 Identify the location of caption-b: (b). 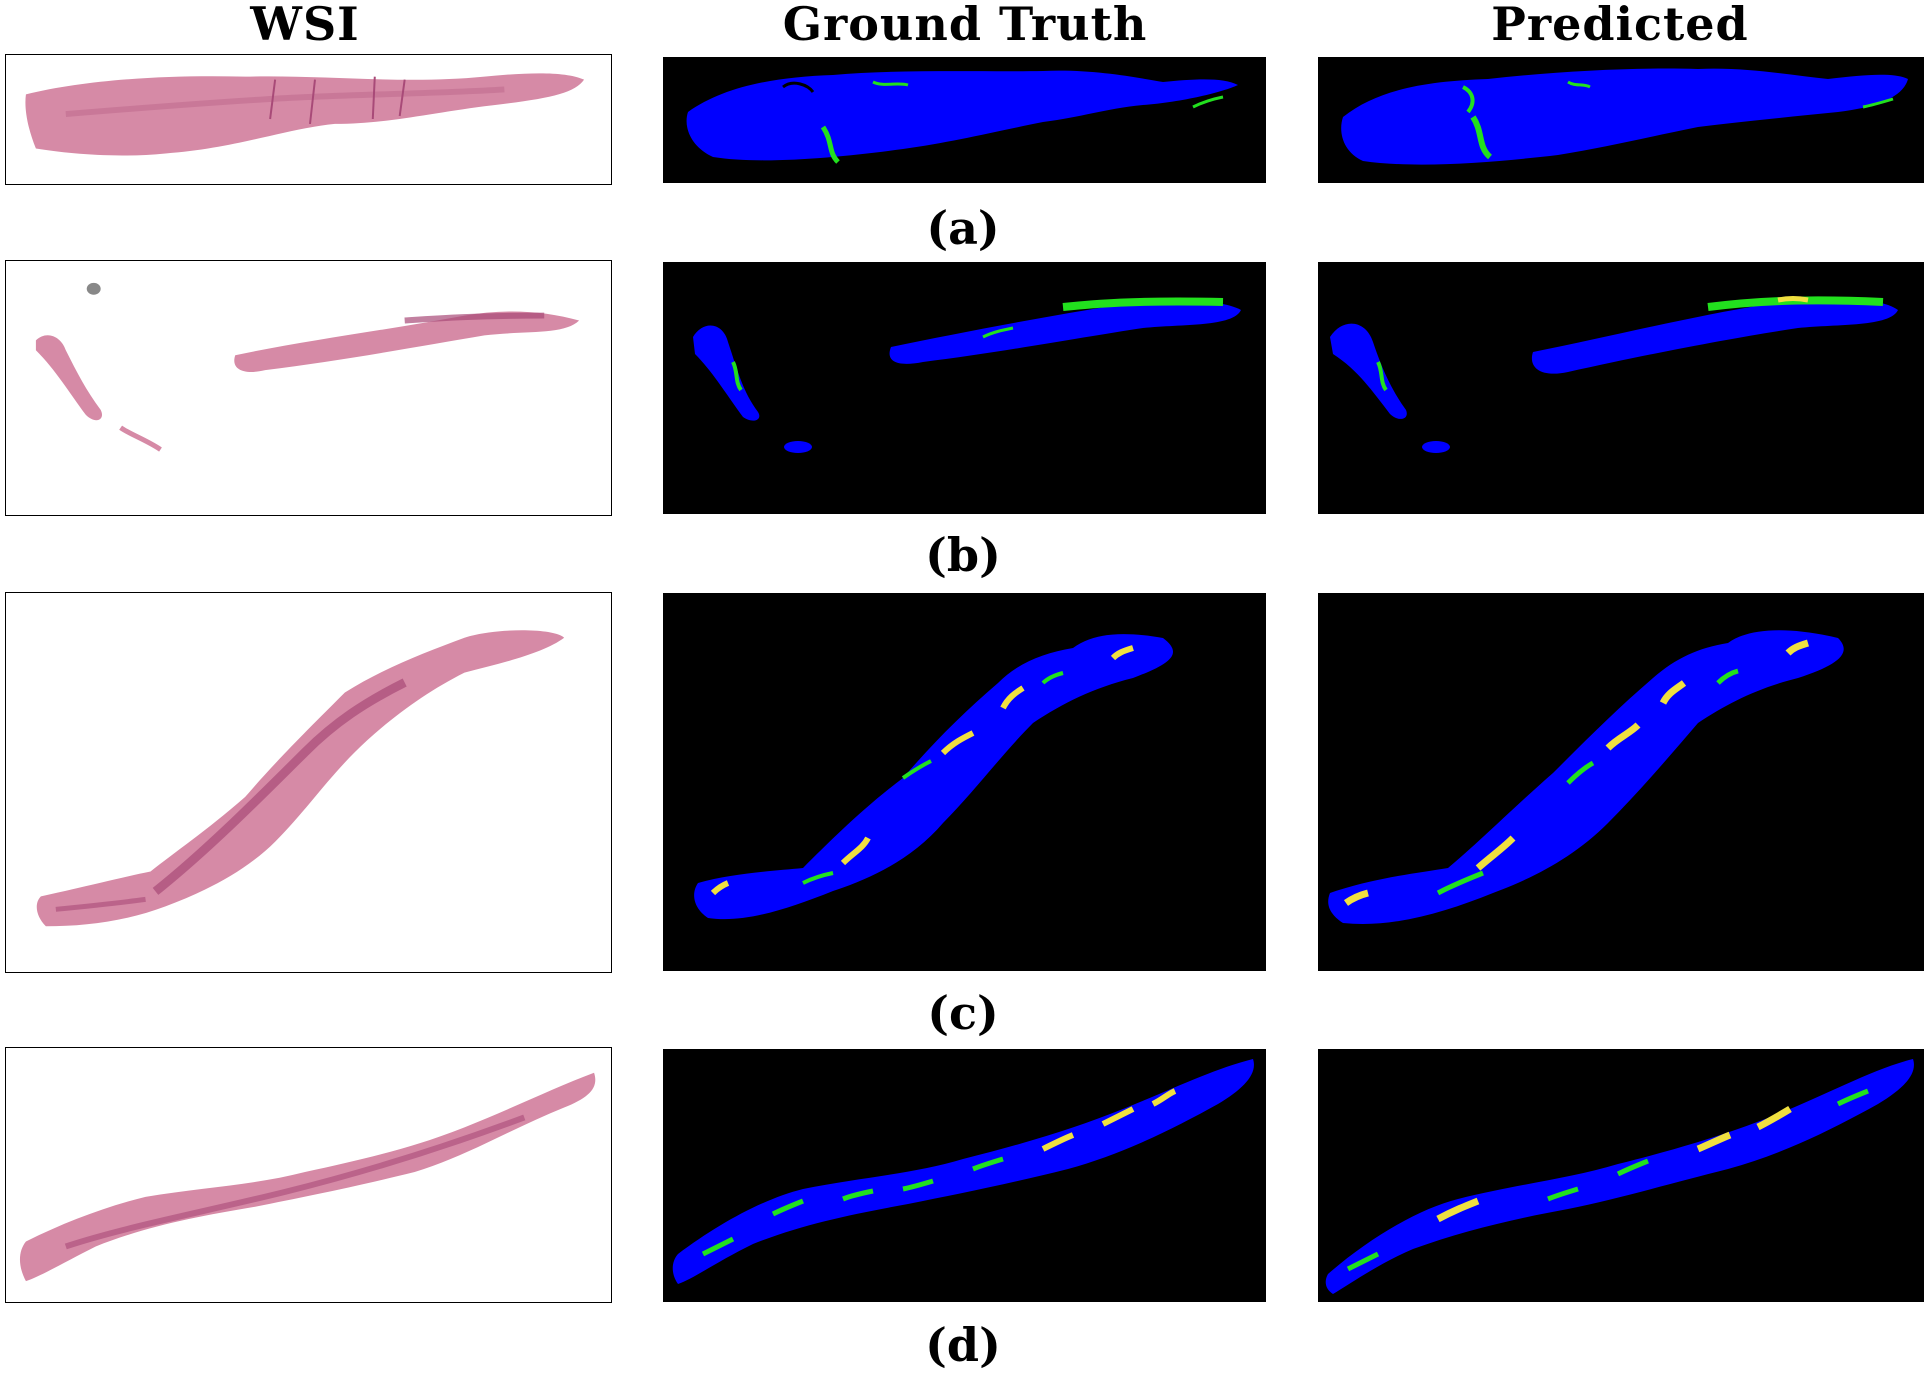
(963, 555).